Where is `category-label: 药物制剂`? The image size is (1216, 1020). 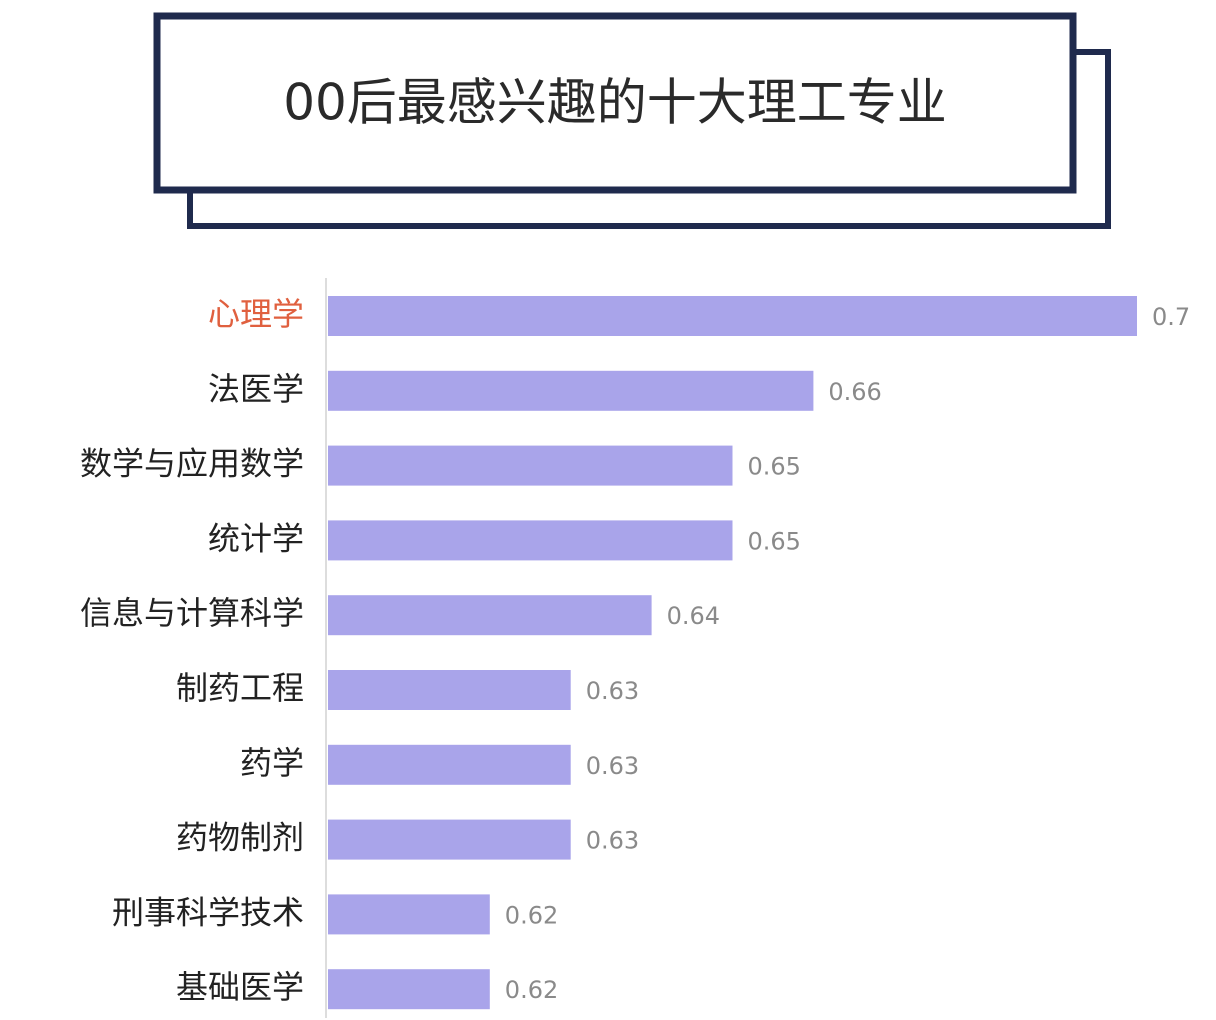
category-label: 药物制剂 is located at coordinates (240, 838).